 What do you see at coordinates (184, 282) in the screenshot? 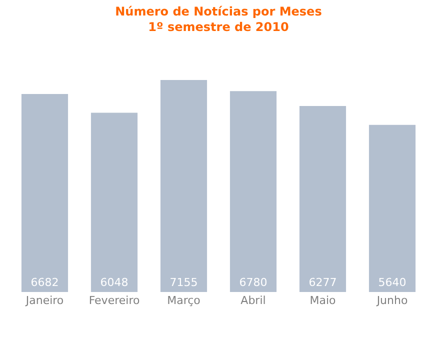
I see `data-label: 7155` at bounding box center [184, 282].